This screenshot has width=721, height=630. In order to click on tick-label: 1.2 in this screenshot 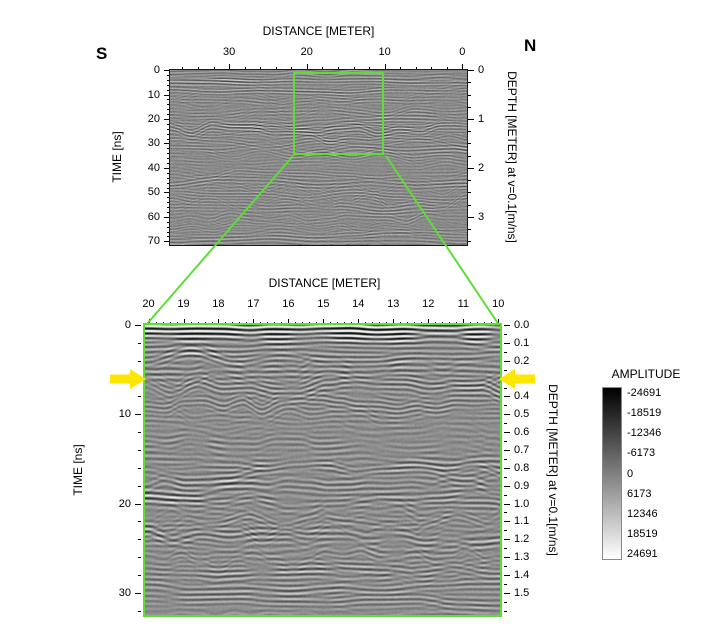, I will do `click(522, 539)`.